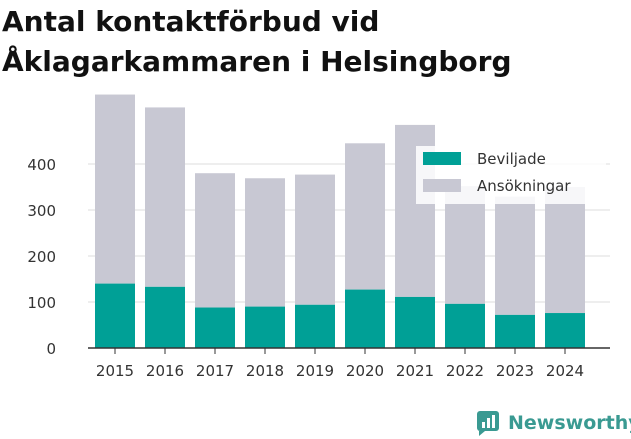  I want to click on bar-beviljade-2020, so click(365, 318).